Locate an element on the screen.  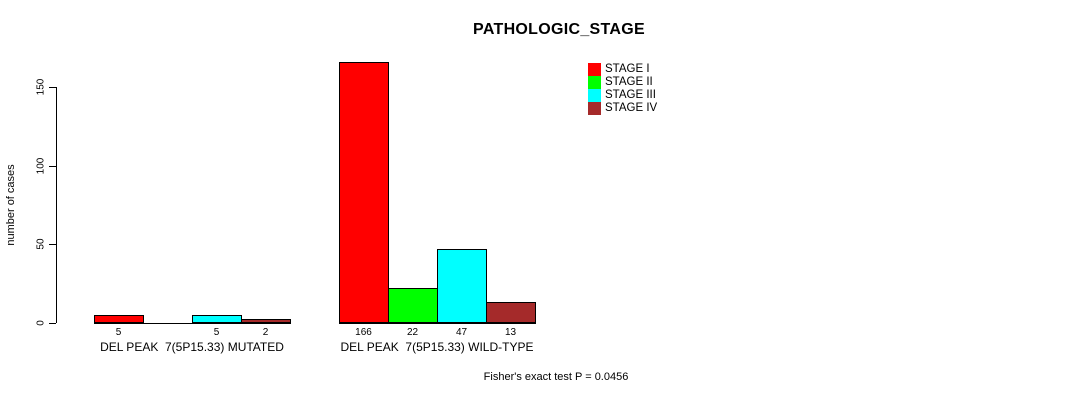
legend-label: STAGE IV is located at coordinates (631, 108).